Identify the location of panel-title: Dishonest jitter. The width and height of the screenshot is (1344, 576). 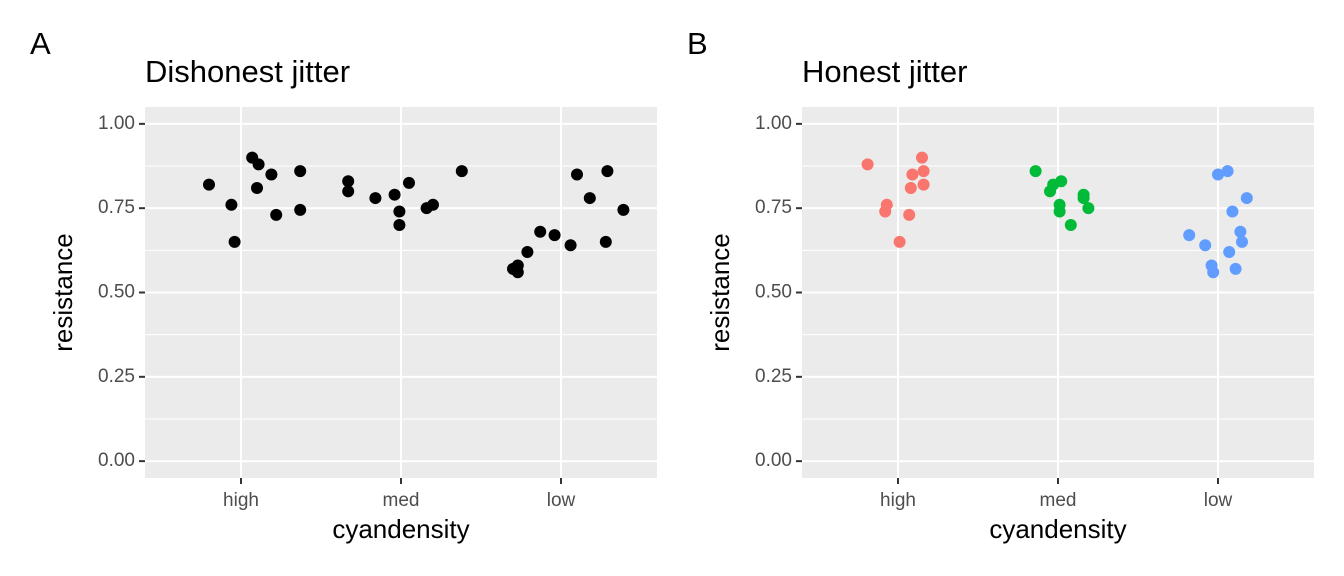
(247, 71).